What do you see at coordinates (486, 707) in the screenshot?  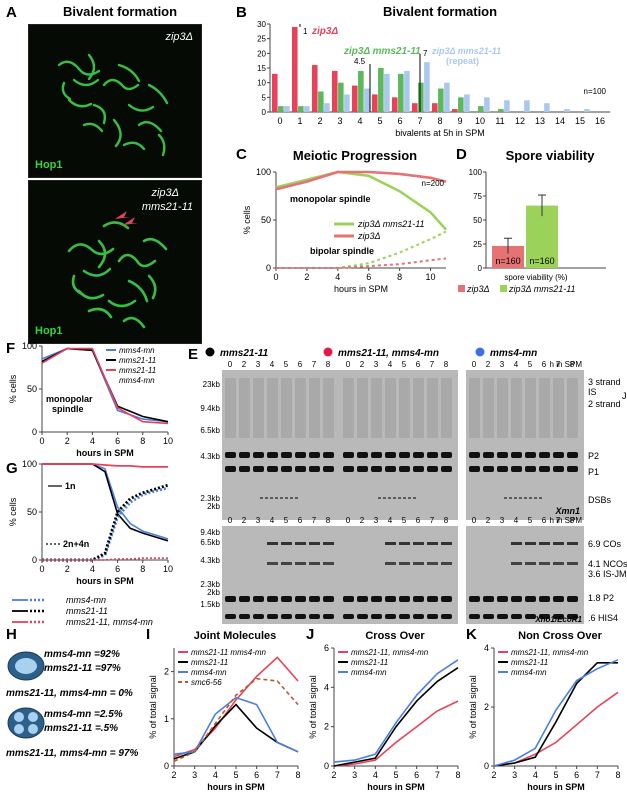 I see `chart-k-ytick-label: 2` at bounding box center [486, 707].